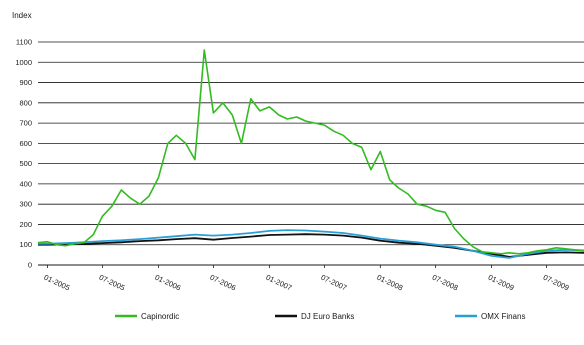  I want to click on y-tick-label: 300, so click(25, 204).